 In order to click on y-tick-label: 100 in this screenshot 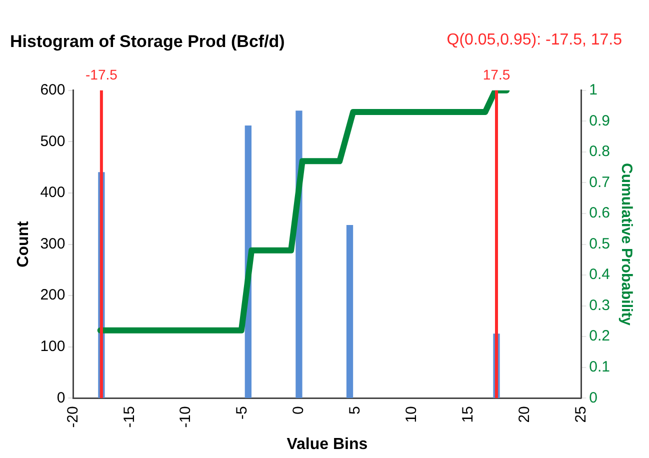, I will do `click(53, 346)`.